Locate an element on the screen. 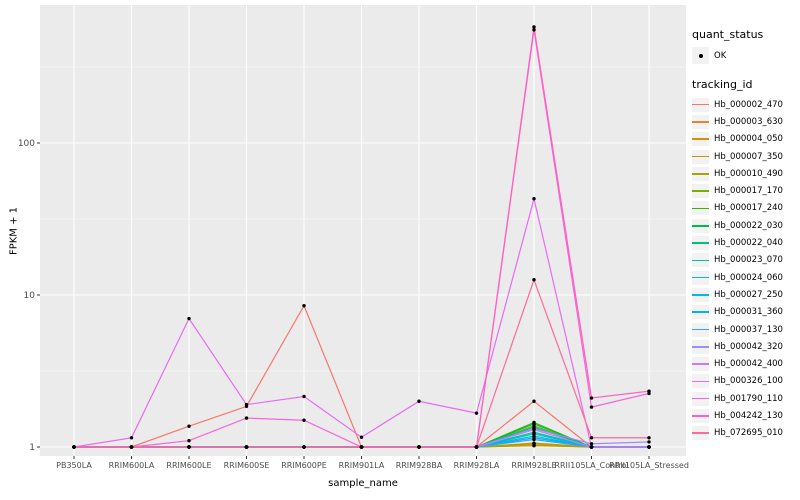  legend-item-label: Hb_000031_360 is located at coordinates (748, 312).